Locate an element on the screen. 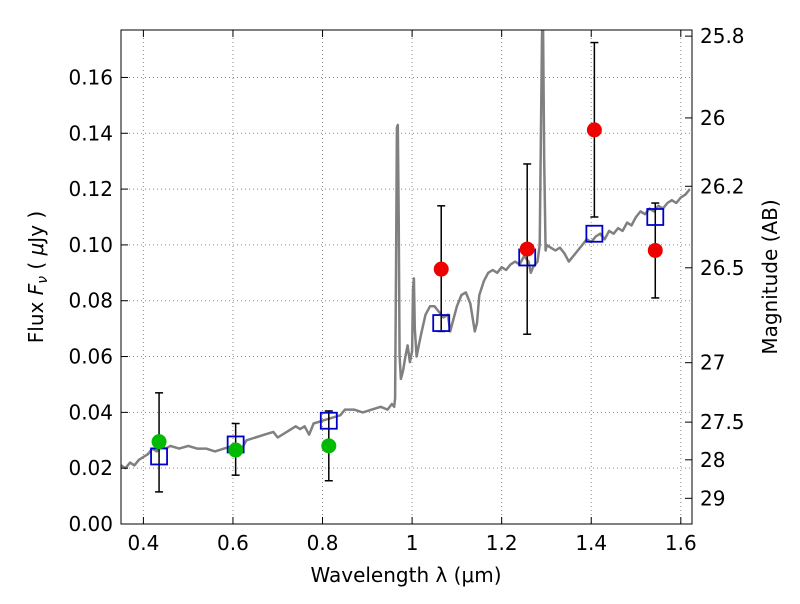  right-tick-label: 28 is located at coordinates (712, 460).